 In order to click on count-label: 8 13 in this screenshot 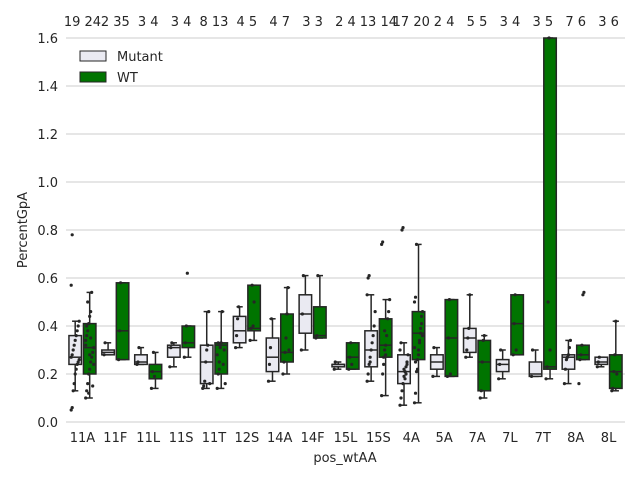, I will do `click(213, 22)`.